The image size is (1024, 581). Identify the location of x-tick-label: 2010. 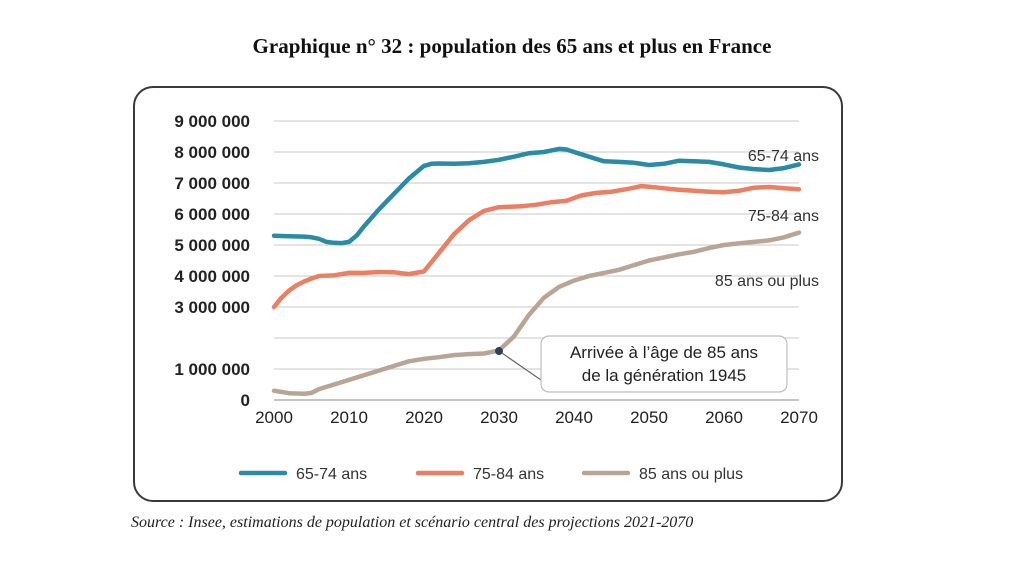
(349, 417).